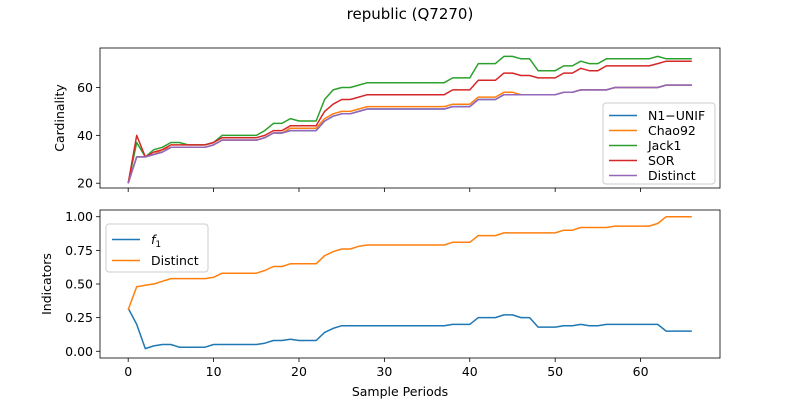  What do you see at coordinates (79, 216) in the screenshot?
I see `y-tick-label: 1.00` at bounding box center [79, 216].